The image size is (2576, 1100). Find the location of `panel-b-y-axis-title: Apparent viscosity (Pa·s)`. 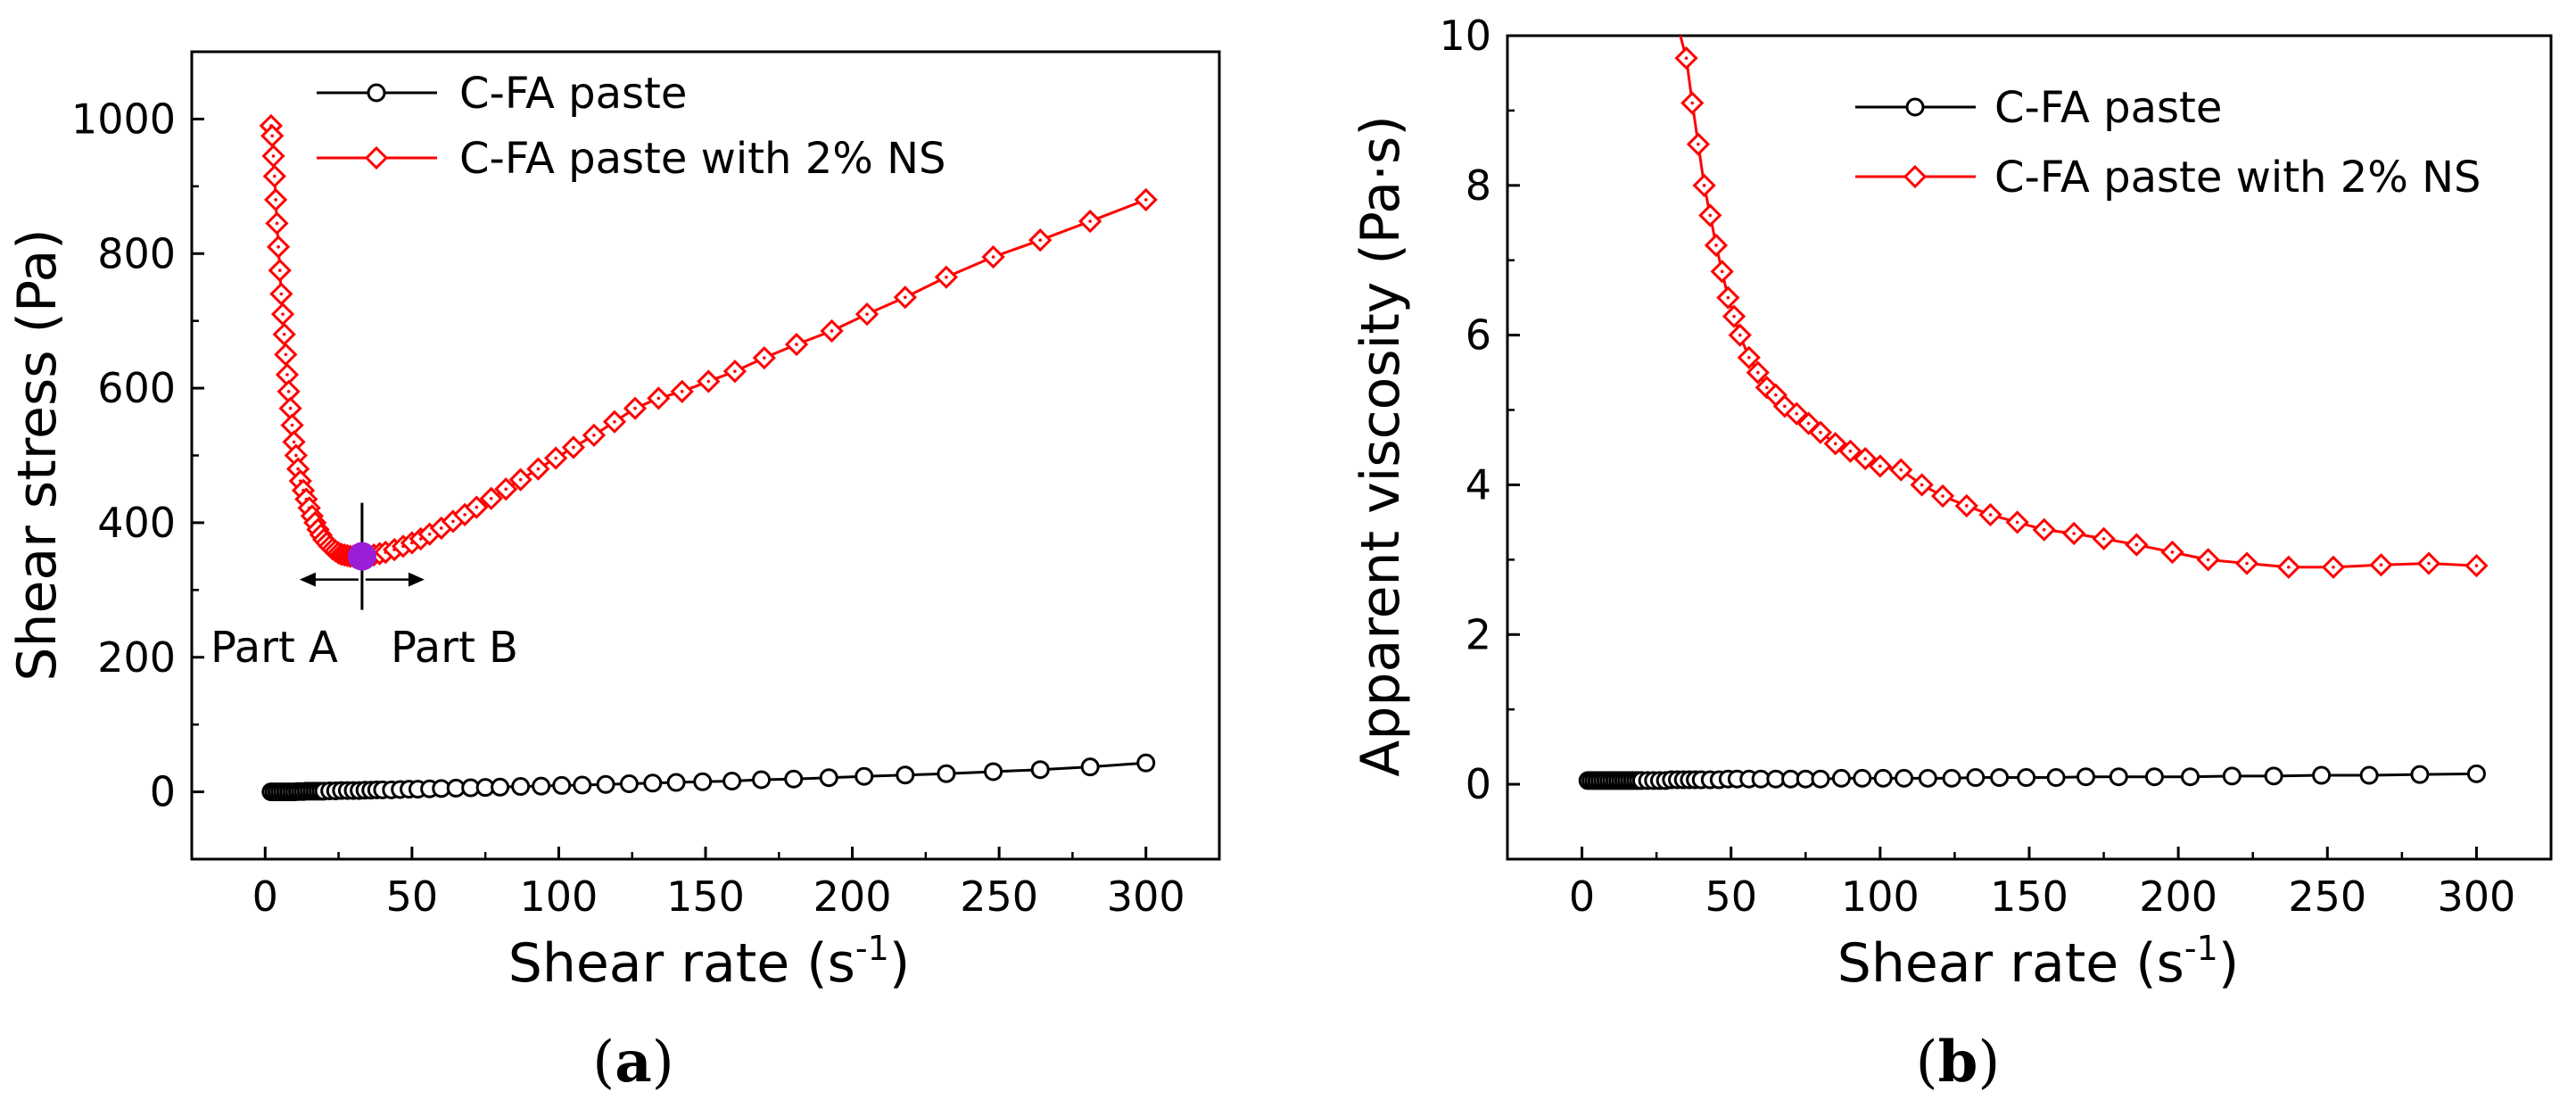

panel-b-y-axis-title: Apparent viscosity (Pa·s) is located at coordinates (1381, 445).